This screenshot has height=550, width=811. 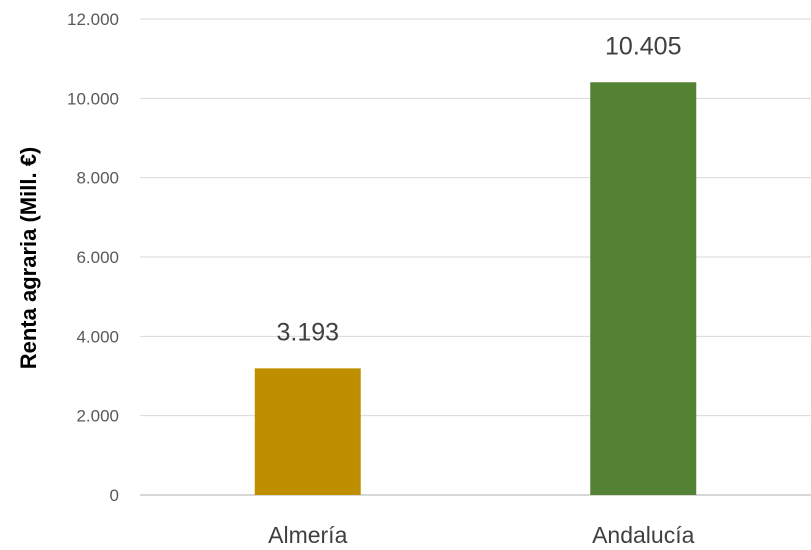 I want to click on x-axis-categories: Almería Andalucía, so click(x=481, y=535).